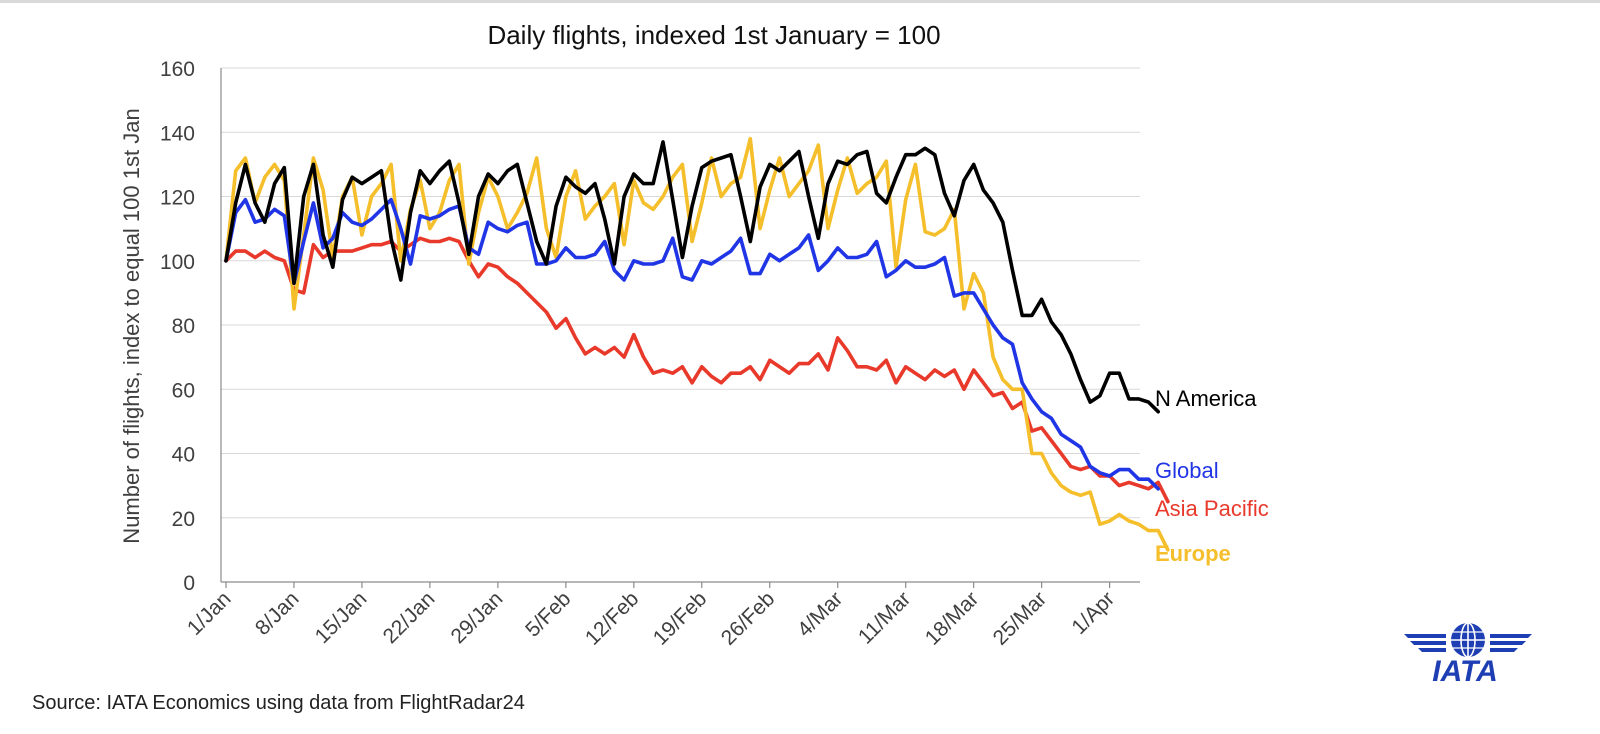 This screenshot has width=1600, height=734. What do you see at coordinates (884, 617) in the screenshot?
I see `x-tick-label: 11/Mar` at bounding box center [884, 617].